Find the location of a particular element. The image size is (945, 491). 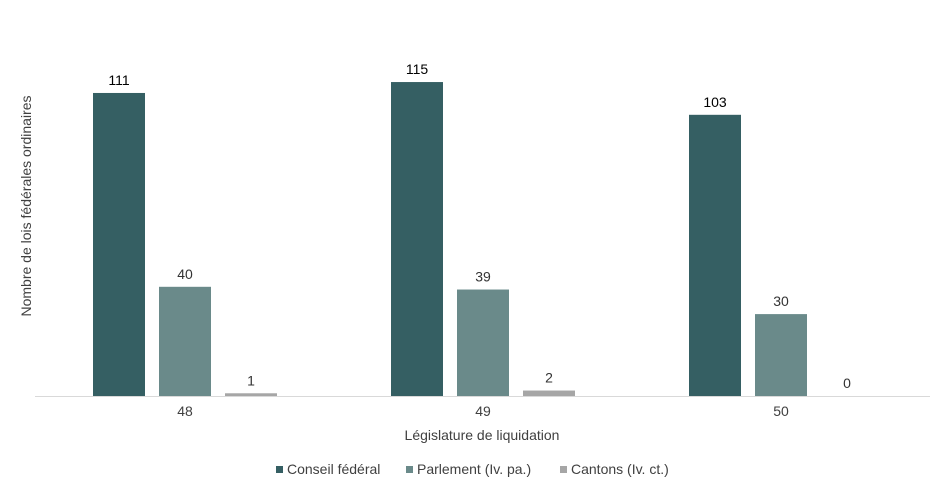

data-label-49-series-1: 115 is located at coordinates (417, 69).